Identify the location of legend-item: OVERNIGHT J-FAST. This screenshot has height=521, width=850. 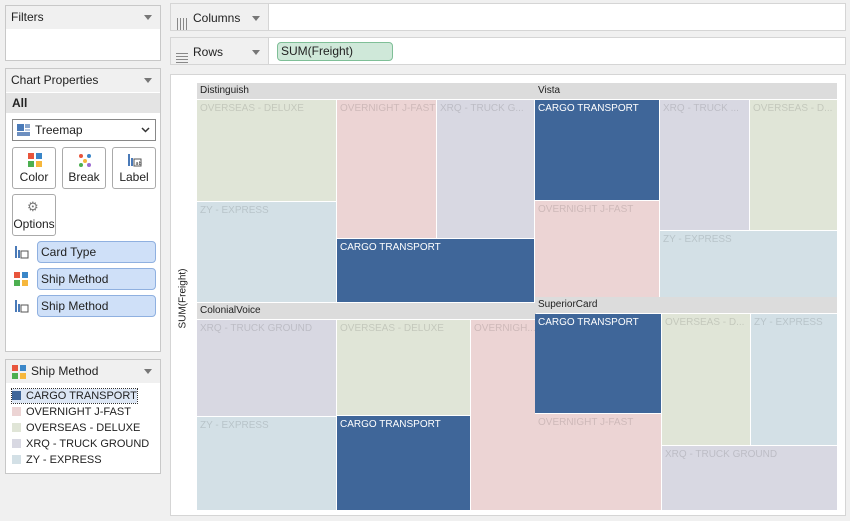
(71, 412).